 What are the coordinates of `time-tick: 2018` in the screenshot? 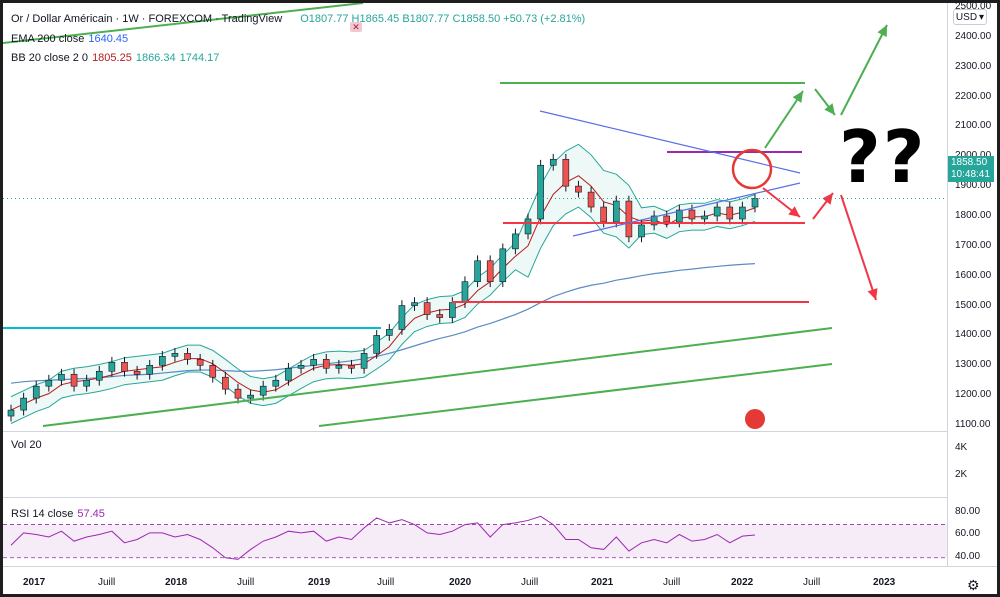 It's located at (176, 582).